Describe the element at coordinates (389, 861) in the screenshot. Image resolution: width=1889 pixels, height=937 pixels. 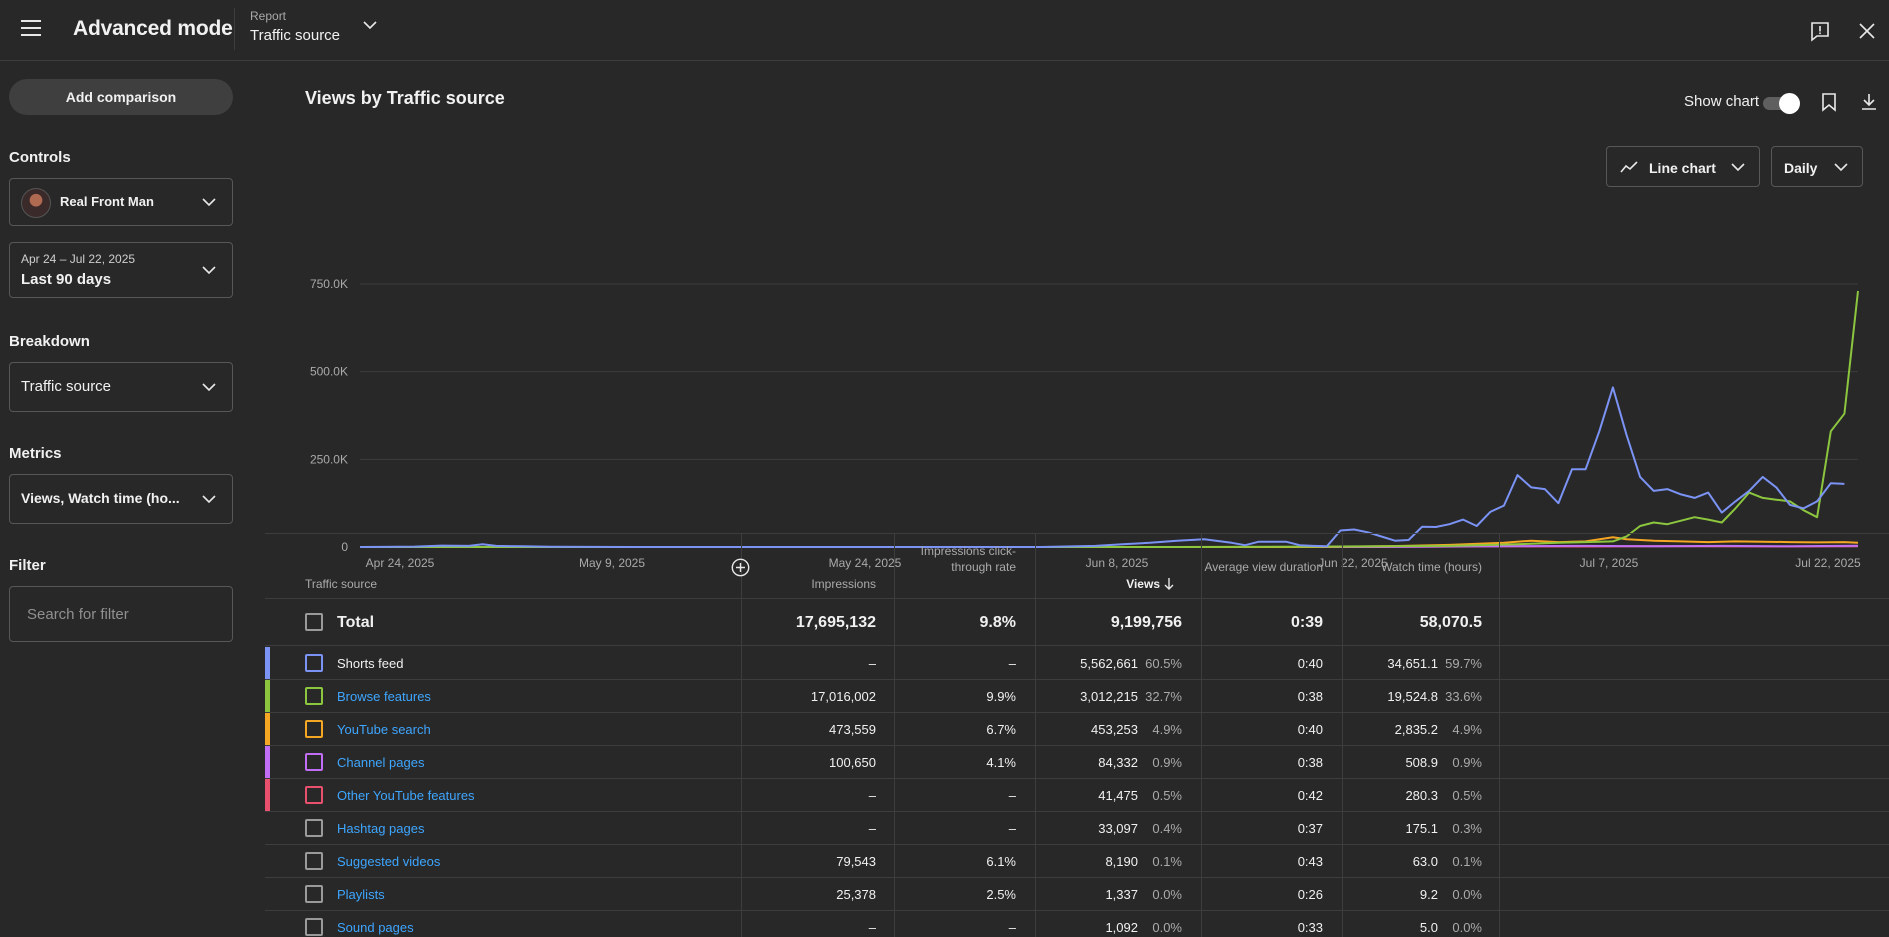
I see `traffic-source-name: Suggested videos` at that location.